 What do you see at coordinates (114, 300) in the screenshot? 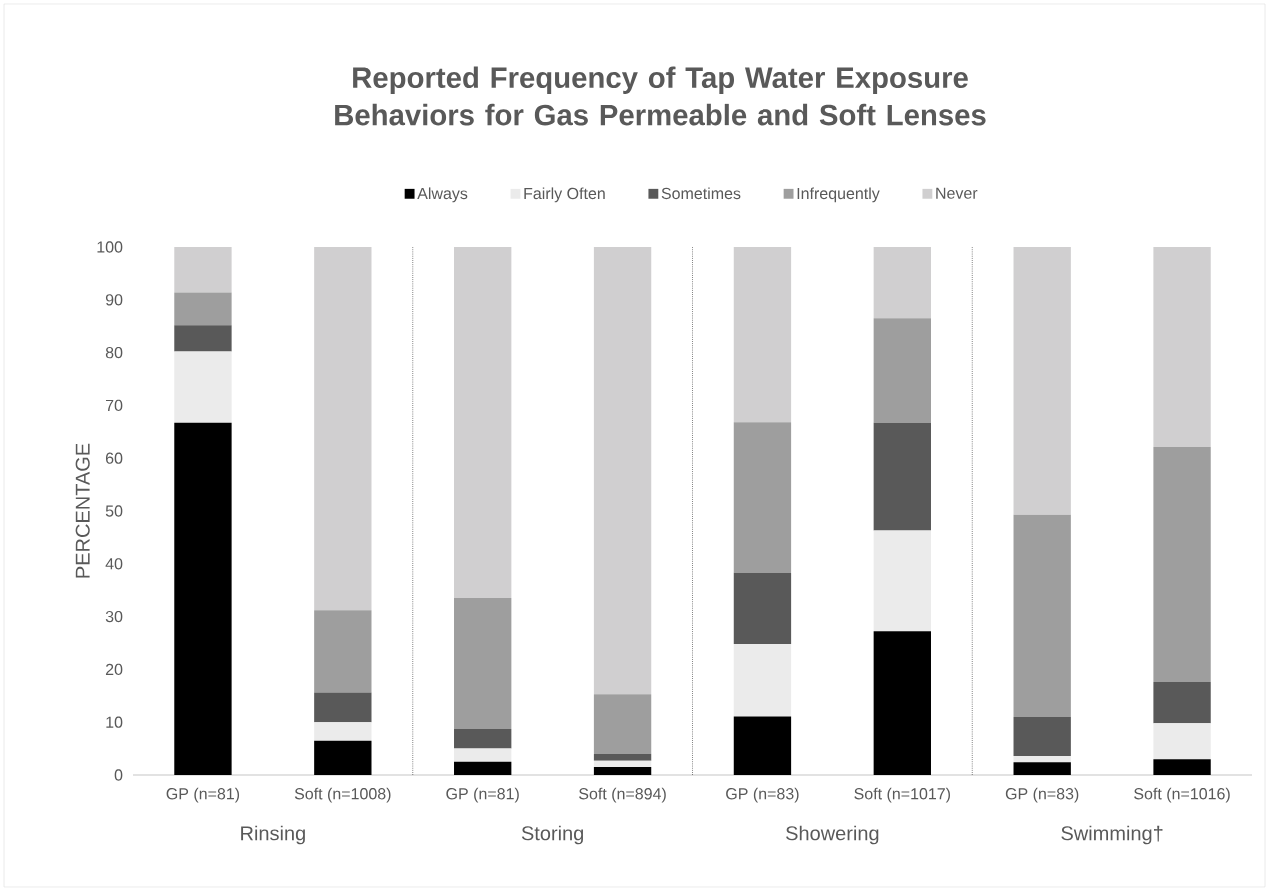
I see `y-tick-label: 90` at bounding box center [114, 300].